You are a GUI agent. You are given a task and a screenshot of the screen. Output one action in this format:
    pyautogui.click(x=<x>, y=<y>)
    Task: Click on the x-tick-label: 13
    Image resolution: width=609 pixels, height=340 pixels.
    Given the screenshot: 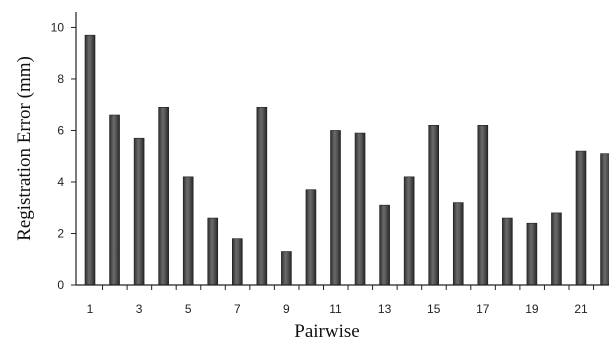 What is the action you would take?
    pyautogui.click(x=385, y=309)
    